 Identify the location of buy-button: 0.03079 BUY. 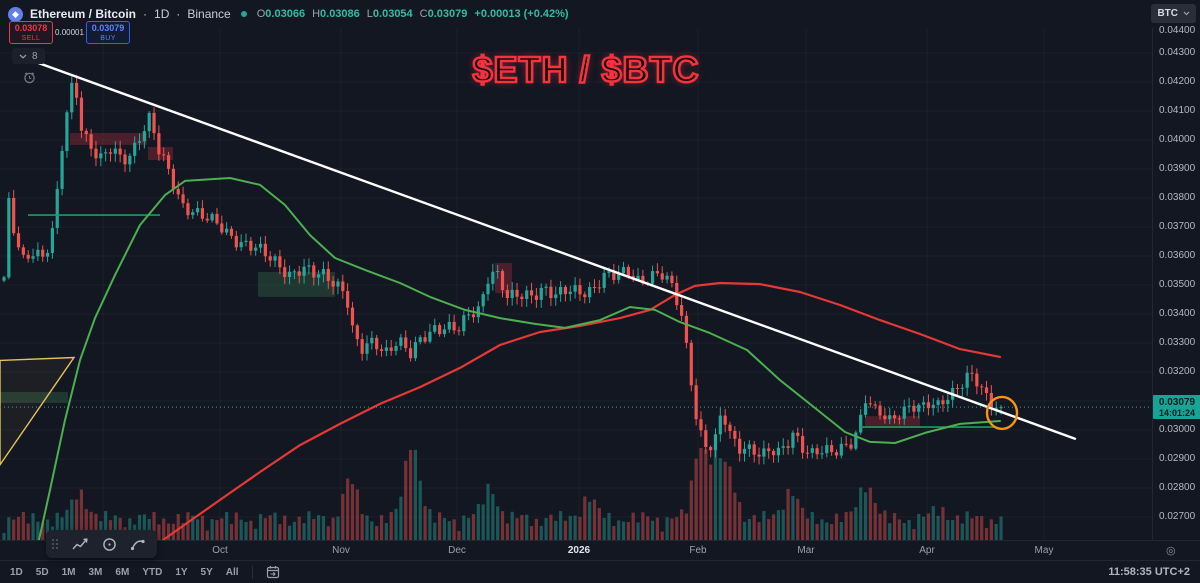
(108, 32).